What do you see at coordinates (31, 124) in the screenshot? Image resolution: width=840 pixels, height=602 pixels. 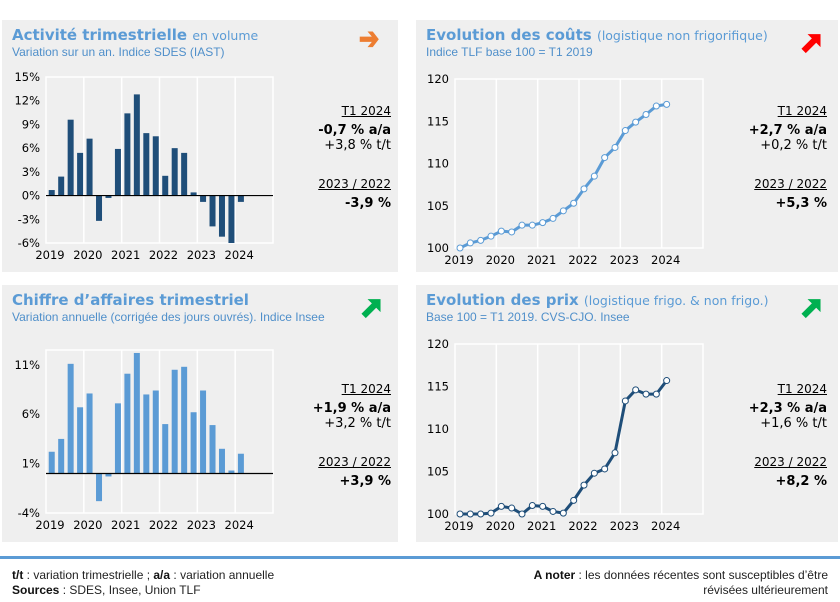 I see `y-tick-label: 9%` at bounding box center [31, 124].